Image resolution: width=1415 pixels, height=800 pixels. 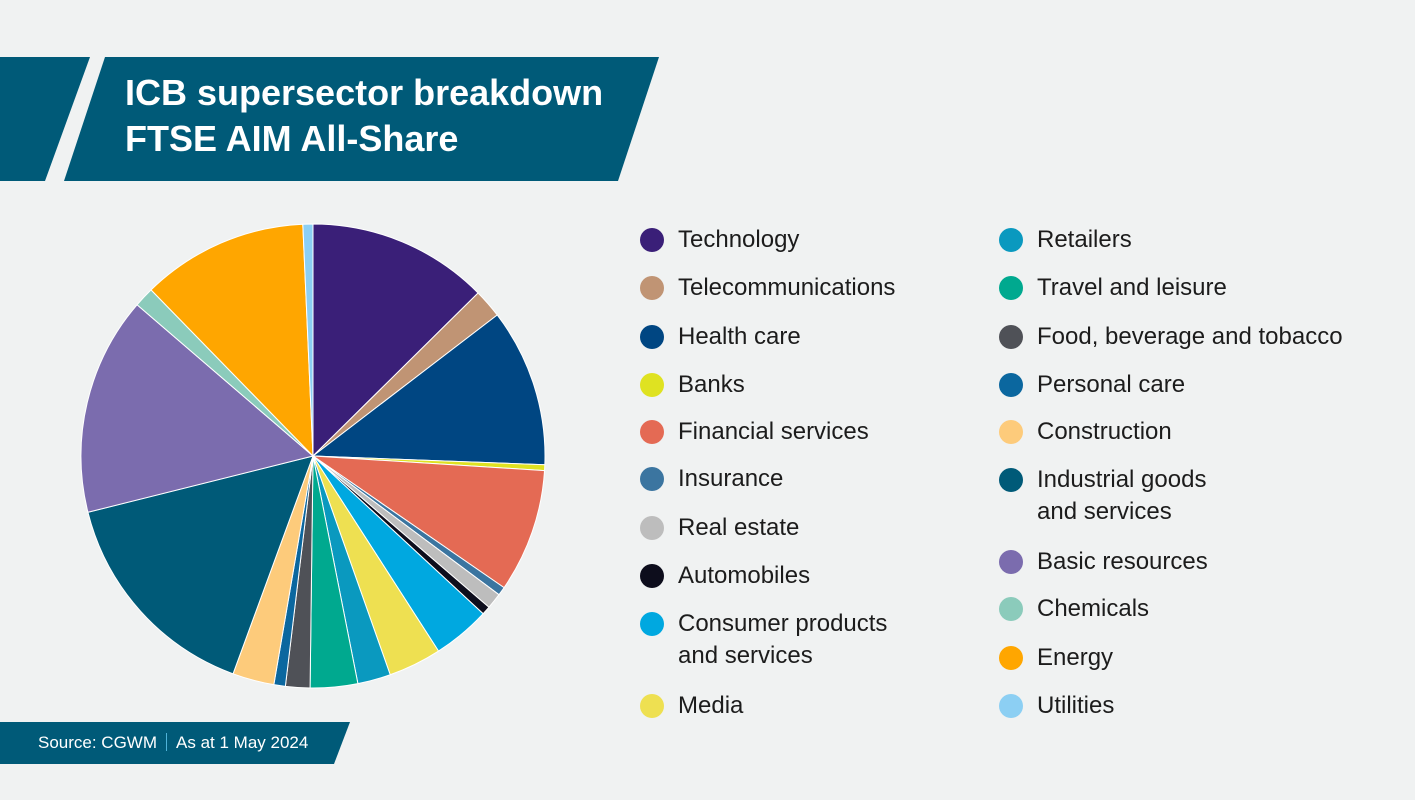 What do you see at coordinates (1075, 657) in the screenshot?
I see `legend-label: Energy` at bounding box center [1075, 657].